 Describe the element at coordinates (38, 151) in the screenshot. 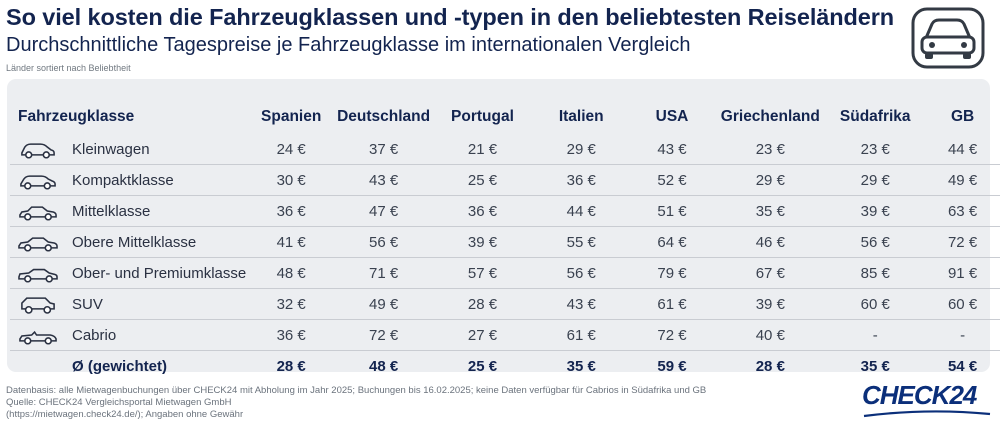

I see `small-car-icon` at that location.